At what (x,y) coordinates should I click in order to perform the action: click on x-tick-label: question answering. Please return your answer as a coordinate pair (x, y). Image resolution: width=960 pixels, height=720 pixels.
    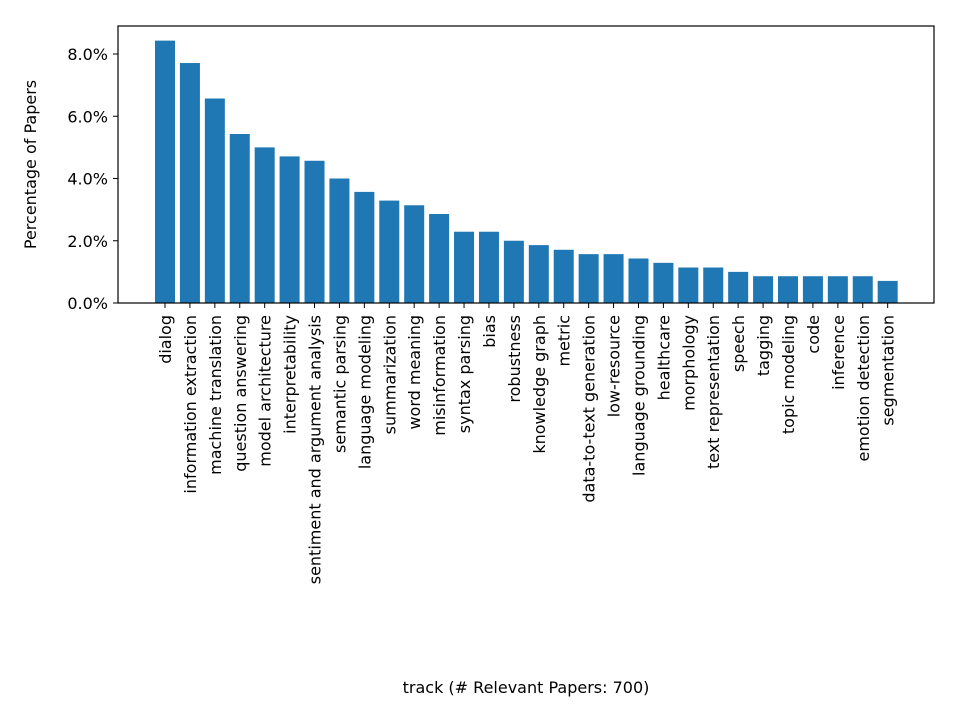
    Looking at the image, I should click on (240, 393).